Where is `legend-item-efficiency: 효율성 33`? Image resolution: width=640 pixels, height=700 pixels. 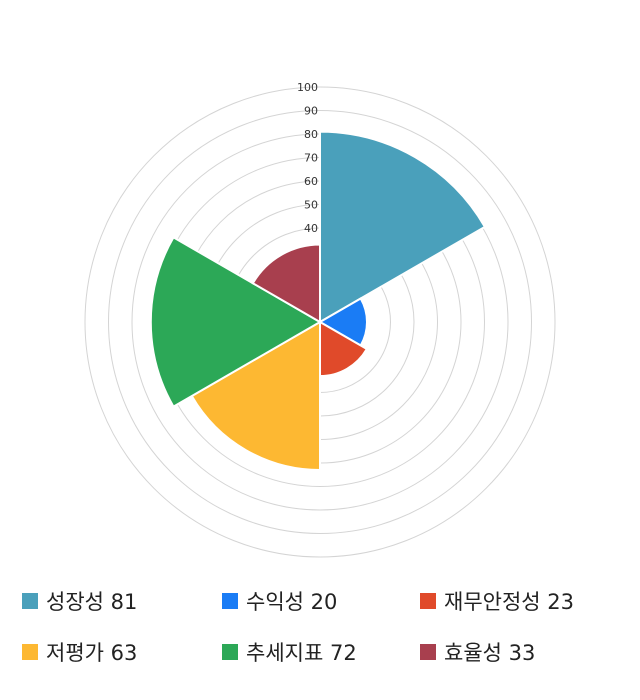 legend-item-efficiency: 효율성 33 is located at coordinates (477, 652).